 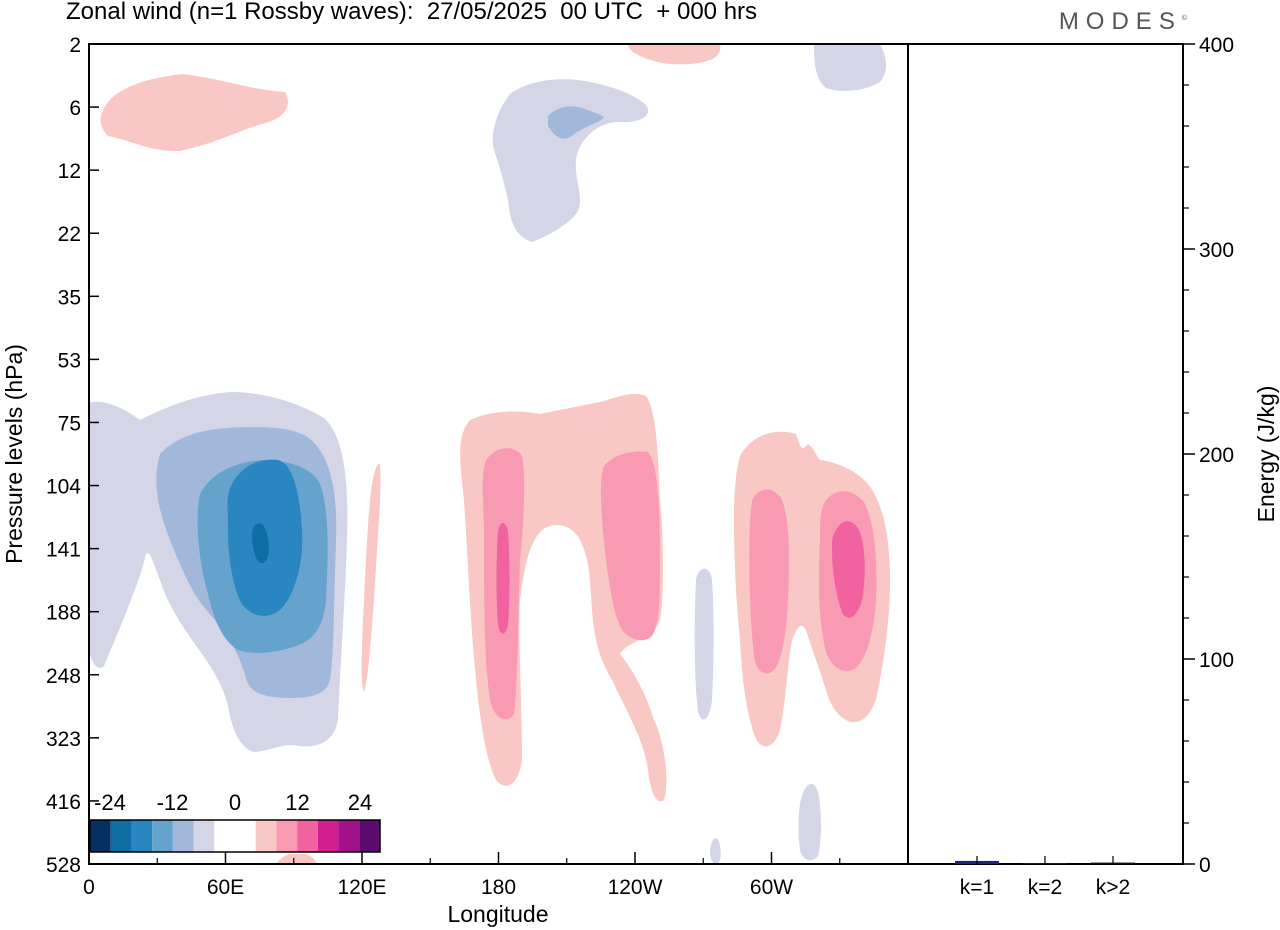 What do you see at coordinates (72, 455) in the screenshot?
I see `y-axis: 2 6 12 22 35 53 75 104 141 188 248 323 416 528` at bounding box center [72, 455].